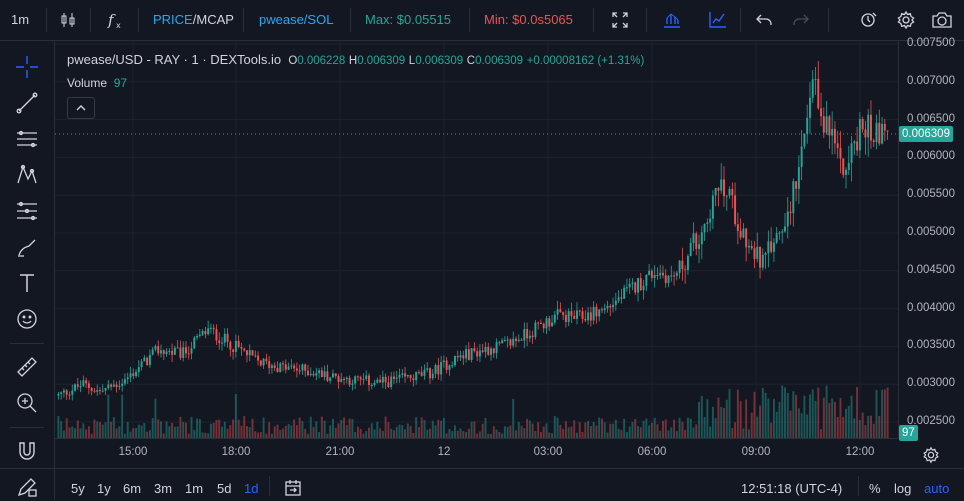  Describe the element at coordinates (296, 19) in the screenshot. I see `pair-toggle: pwease/SOL` at that location.